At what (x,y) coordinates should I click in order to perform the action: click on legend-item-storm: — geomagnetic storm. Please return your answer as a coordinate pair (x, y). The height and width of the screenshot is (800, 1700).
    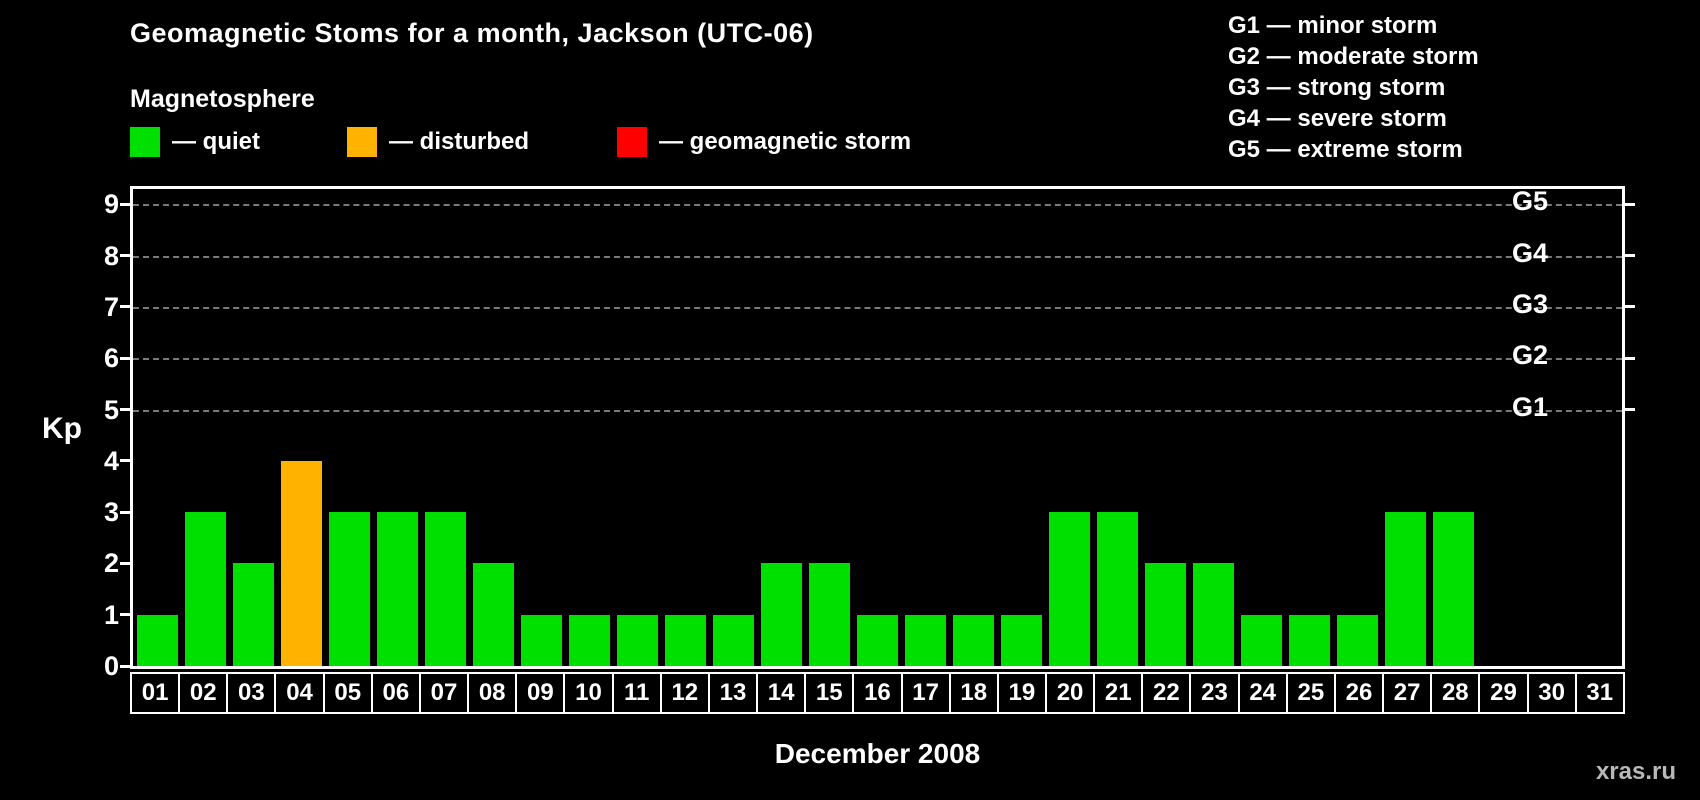
    Looking at the image, I should click on (764, 142).